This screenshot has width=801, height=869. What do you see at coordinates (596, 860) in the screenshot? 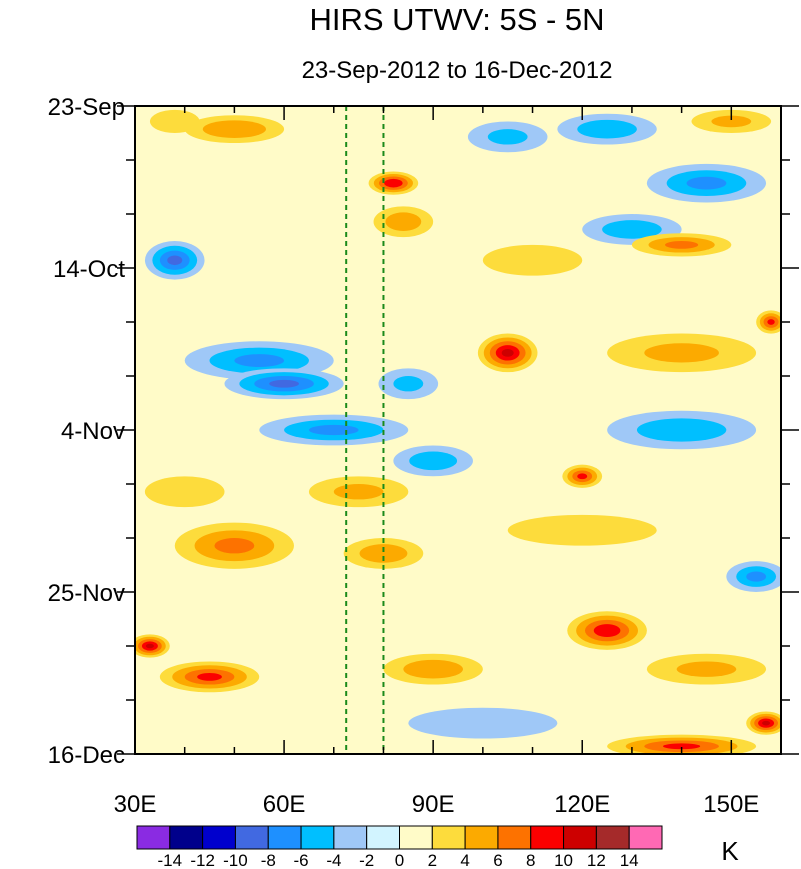
I see `colorbar-label: 12` at bounding box center [596, 860].